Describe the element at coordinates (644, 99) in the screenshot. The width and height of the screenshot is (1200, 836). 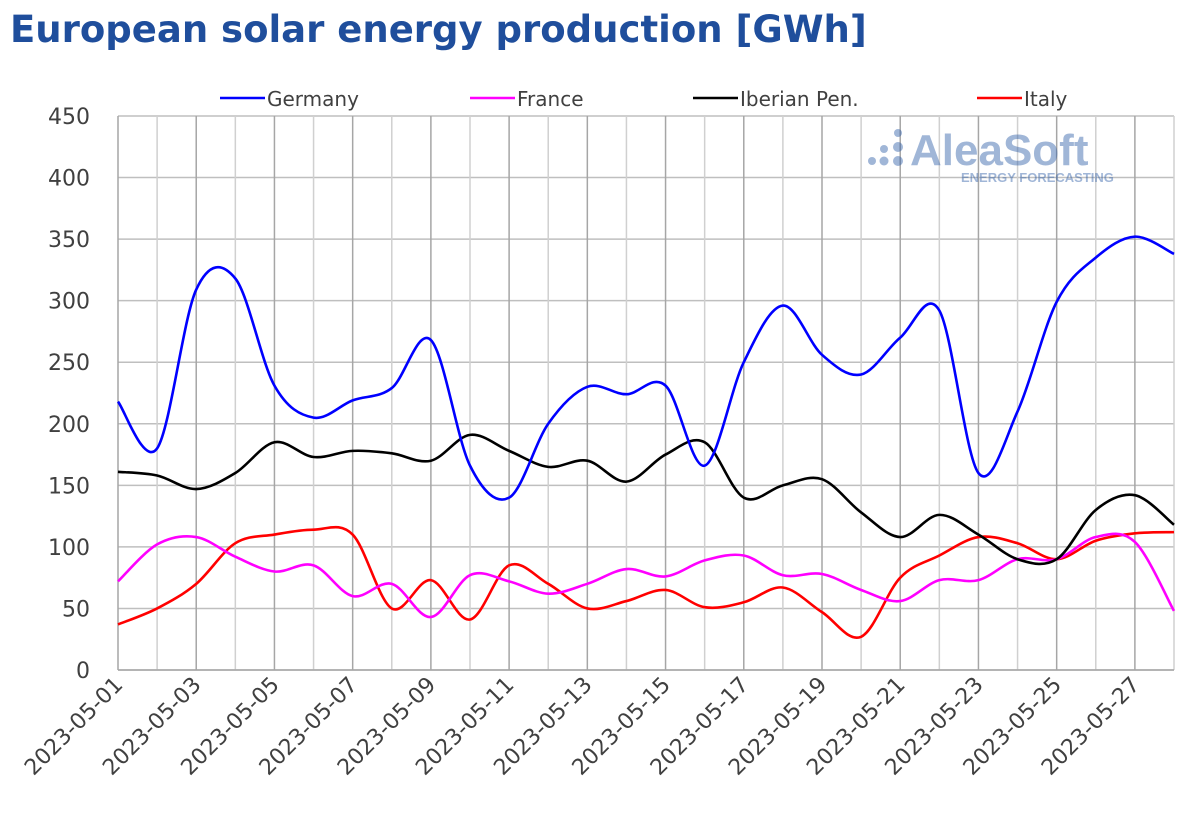
I see `legend: Germany France Iberian Pen. Italy` at that location.